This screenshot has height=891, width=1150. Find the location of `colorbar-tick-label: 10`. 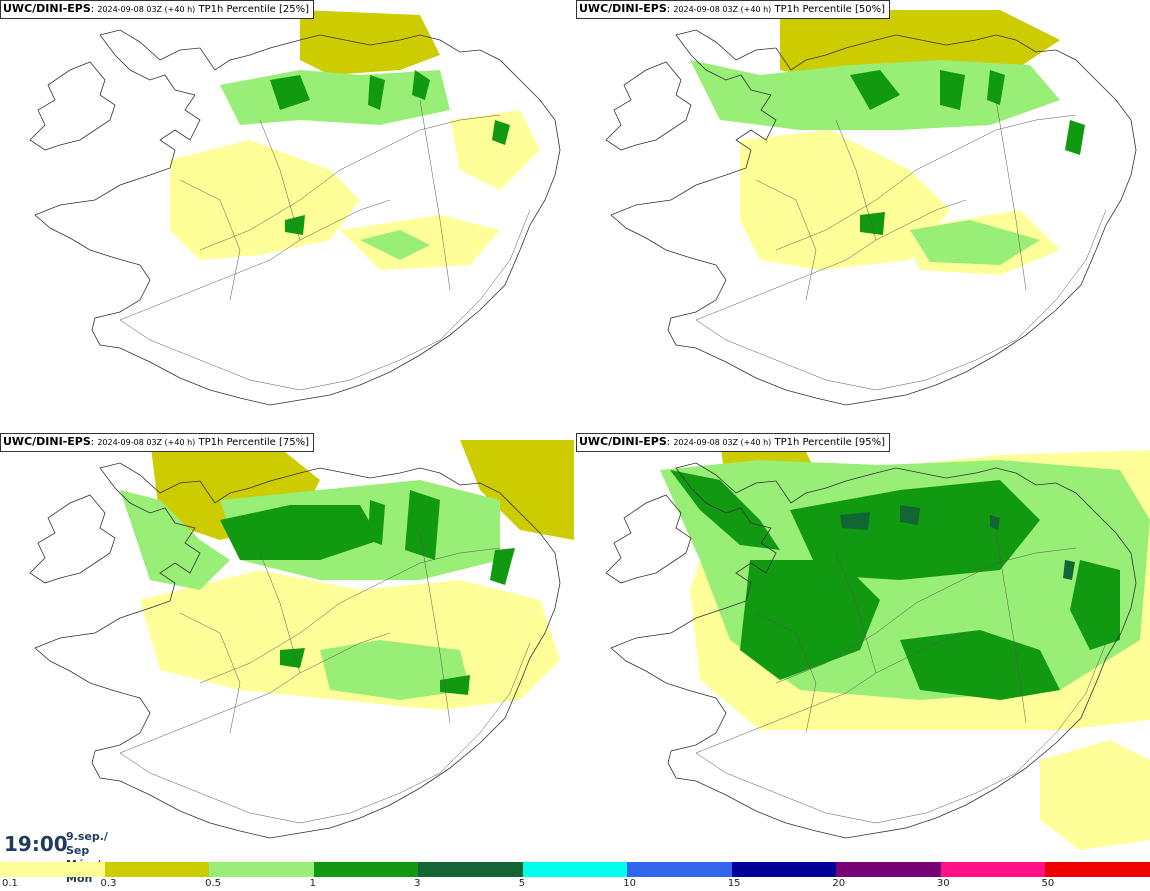

colorbar-tick-label: 10 is located at coordinates (629, 883).